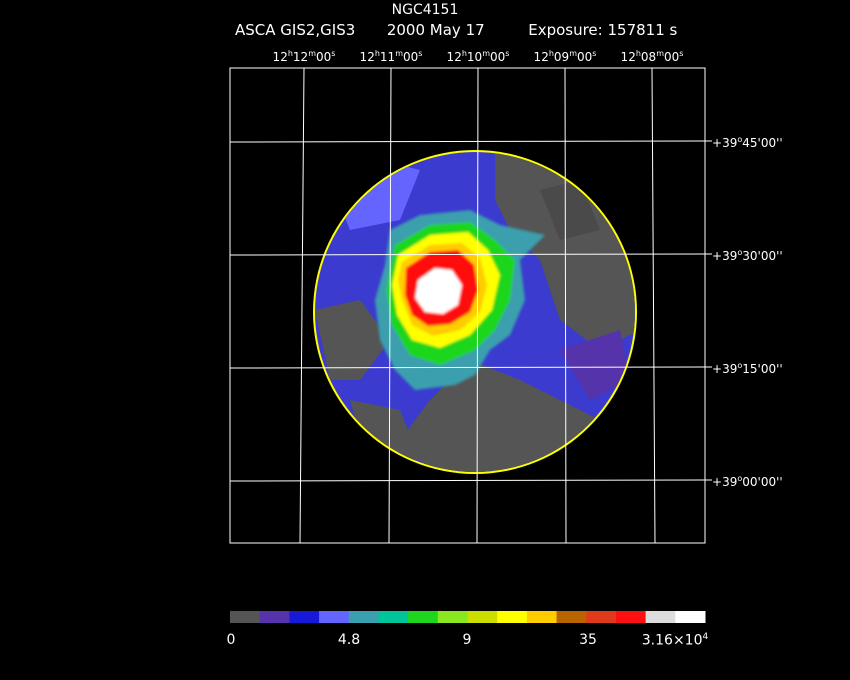 Image resolution: width=850 pixels, height=680 pixels. I want to click on ra-label: 12h12m00s, so click(304, 56).